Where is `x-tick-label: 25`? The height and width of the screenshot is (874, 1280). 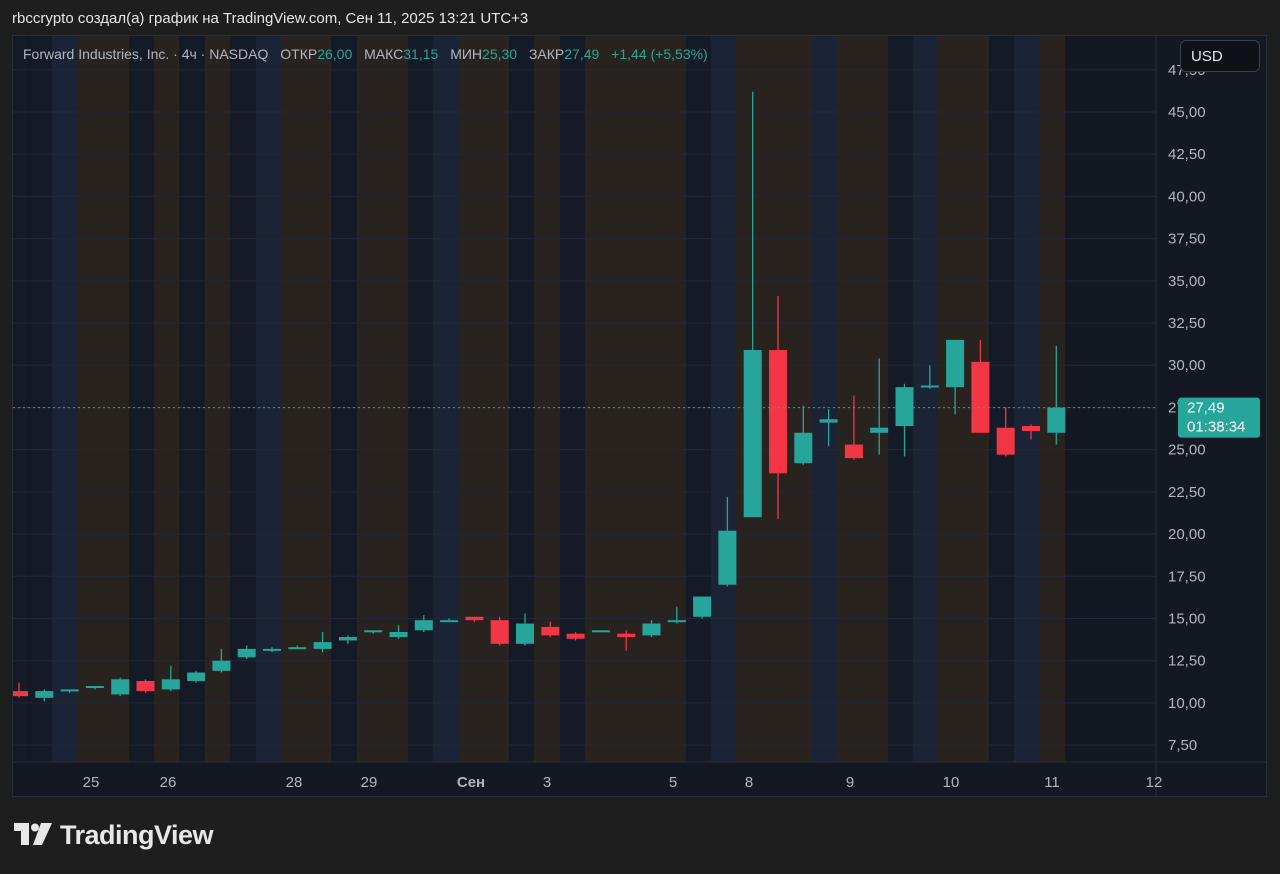
x-tick-label: 25 is located at coordinates (91, 782).